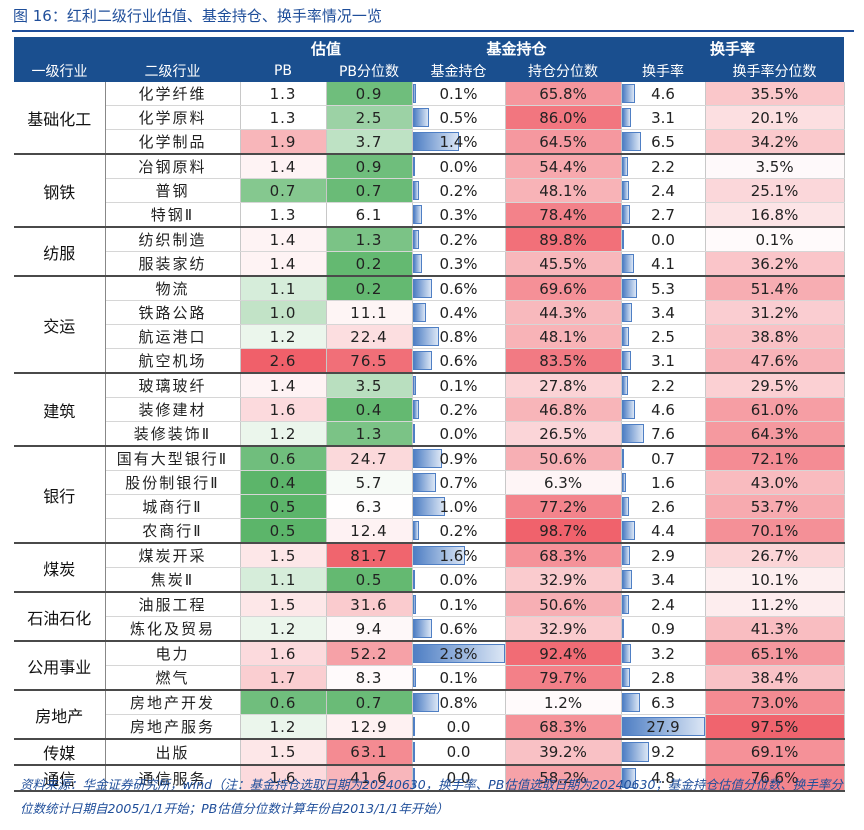  What do you see at coordinates (775, 239) in the screenshot?
I see `cell-turnover-percentile: 0.1%` at bounding box center [775, 239].